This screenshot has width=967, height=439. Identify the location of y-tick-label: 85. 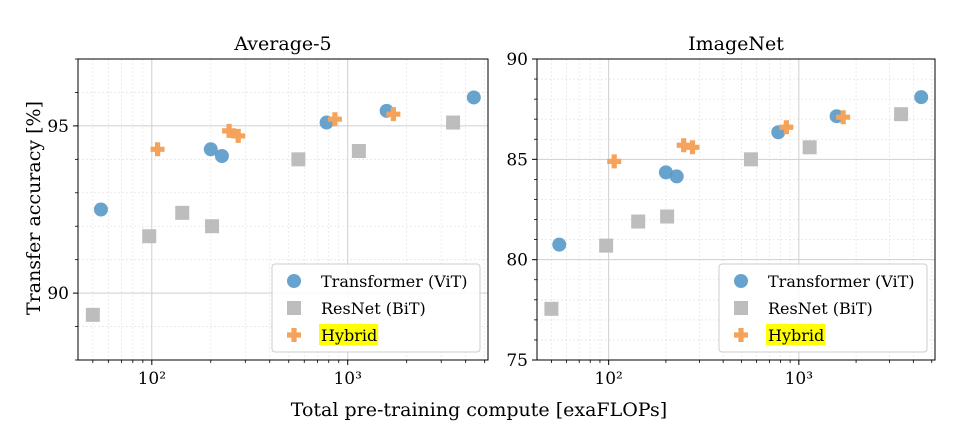
(517, 160).